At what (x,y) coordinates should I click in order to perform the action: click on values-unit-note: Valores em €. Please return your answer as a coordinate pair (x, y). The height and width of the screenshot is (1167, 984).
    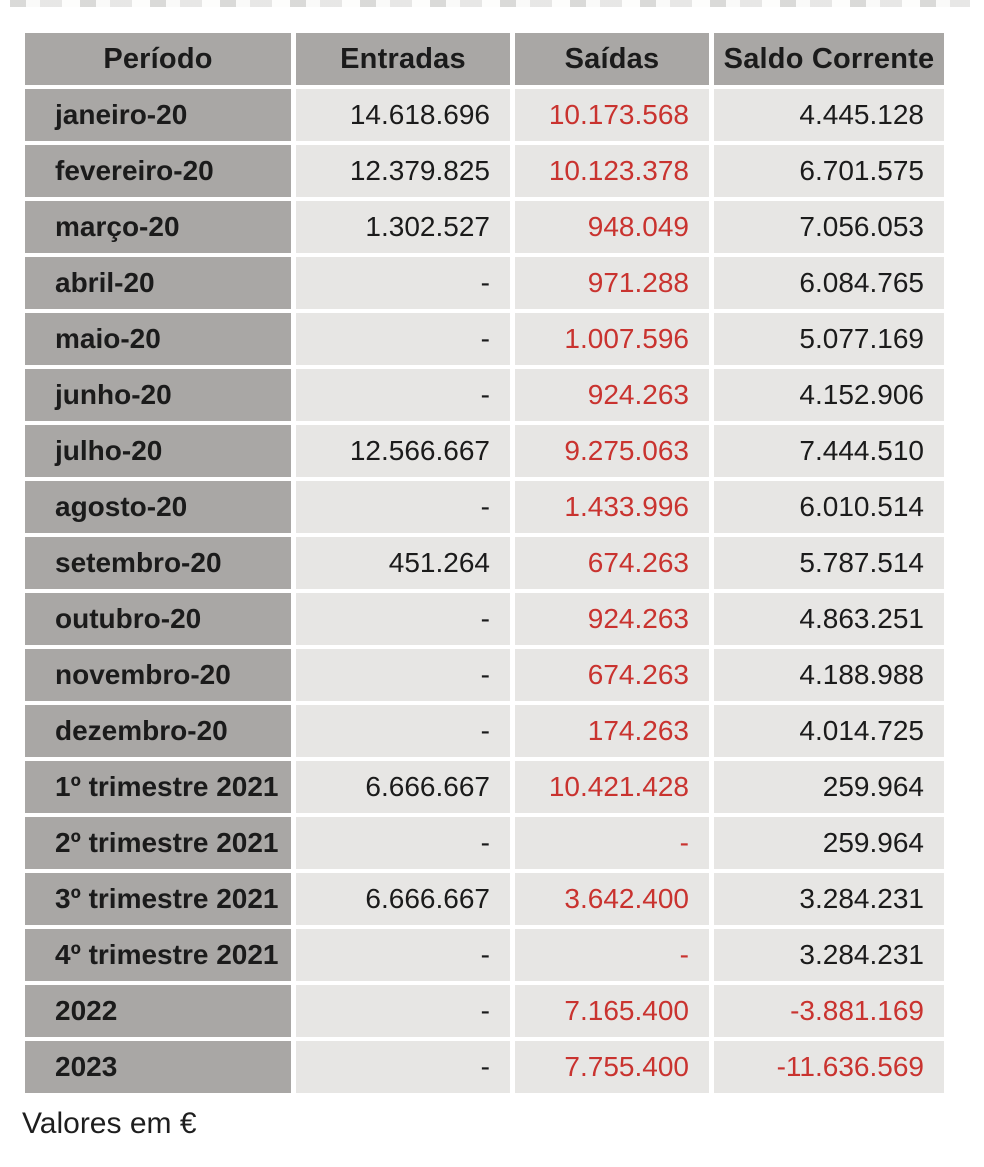
    Looking at the image, I should click on (109, 1123).